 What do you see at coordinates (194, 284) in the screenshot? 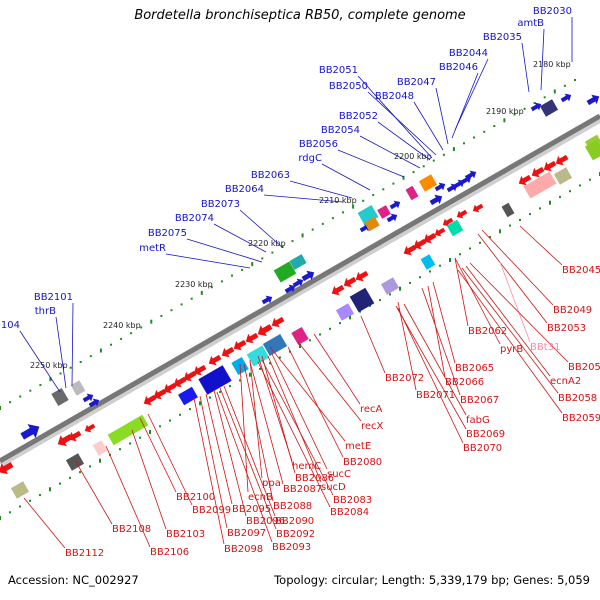
I see `scale-label: 2230 kbp` at bounding box center [194, 284].